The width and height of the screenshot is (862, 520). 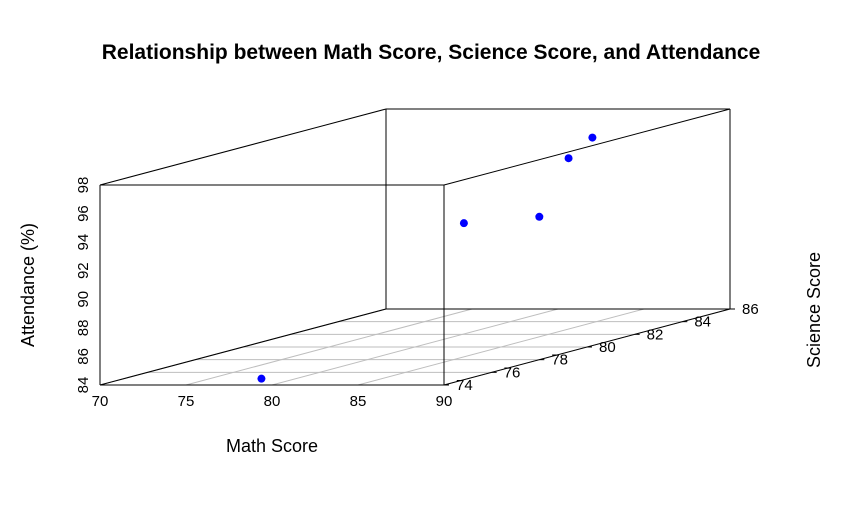 I want to click on y-tick-label: 76, so click(x=512, y=372).